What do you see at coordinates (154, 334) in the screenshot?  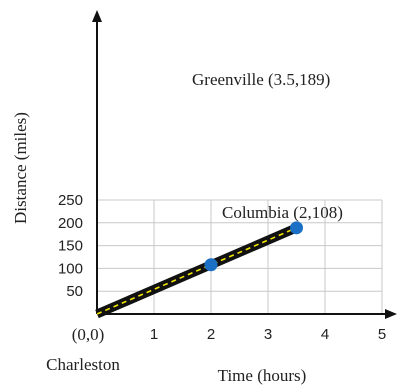 I see `x-tick-label-1: 1` at bounding box center [154, 334].